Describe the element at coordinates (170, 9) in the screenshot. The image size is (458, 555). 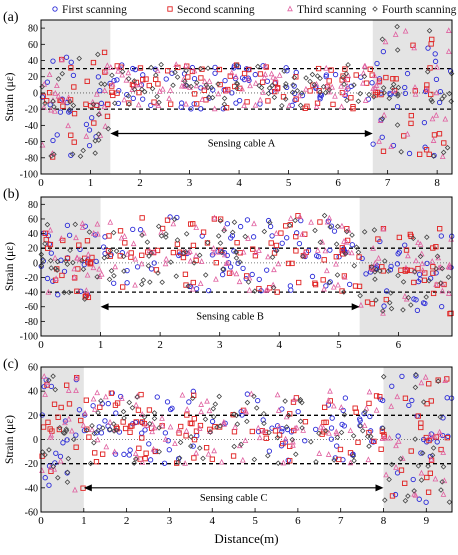
I see `legend-marker` at that location.